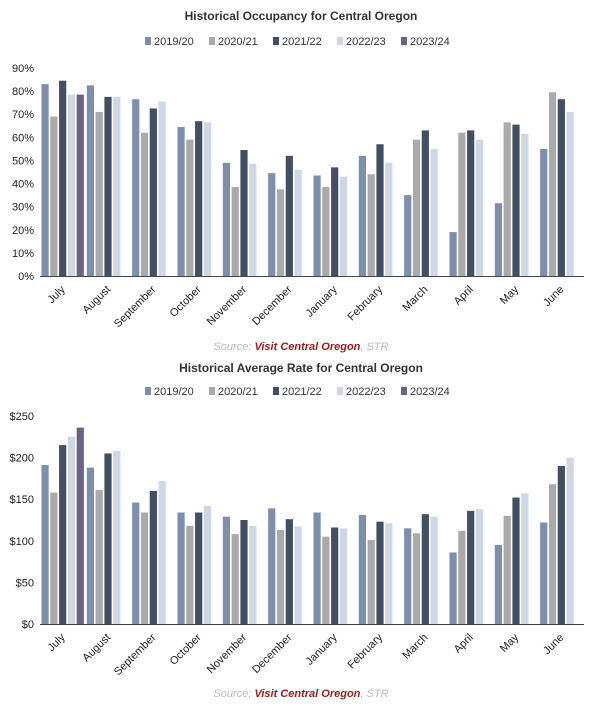  I want to click on y-tick-label: 40%, so click(23, 185).